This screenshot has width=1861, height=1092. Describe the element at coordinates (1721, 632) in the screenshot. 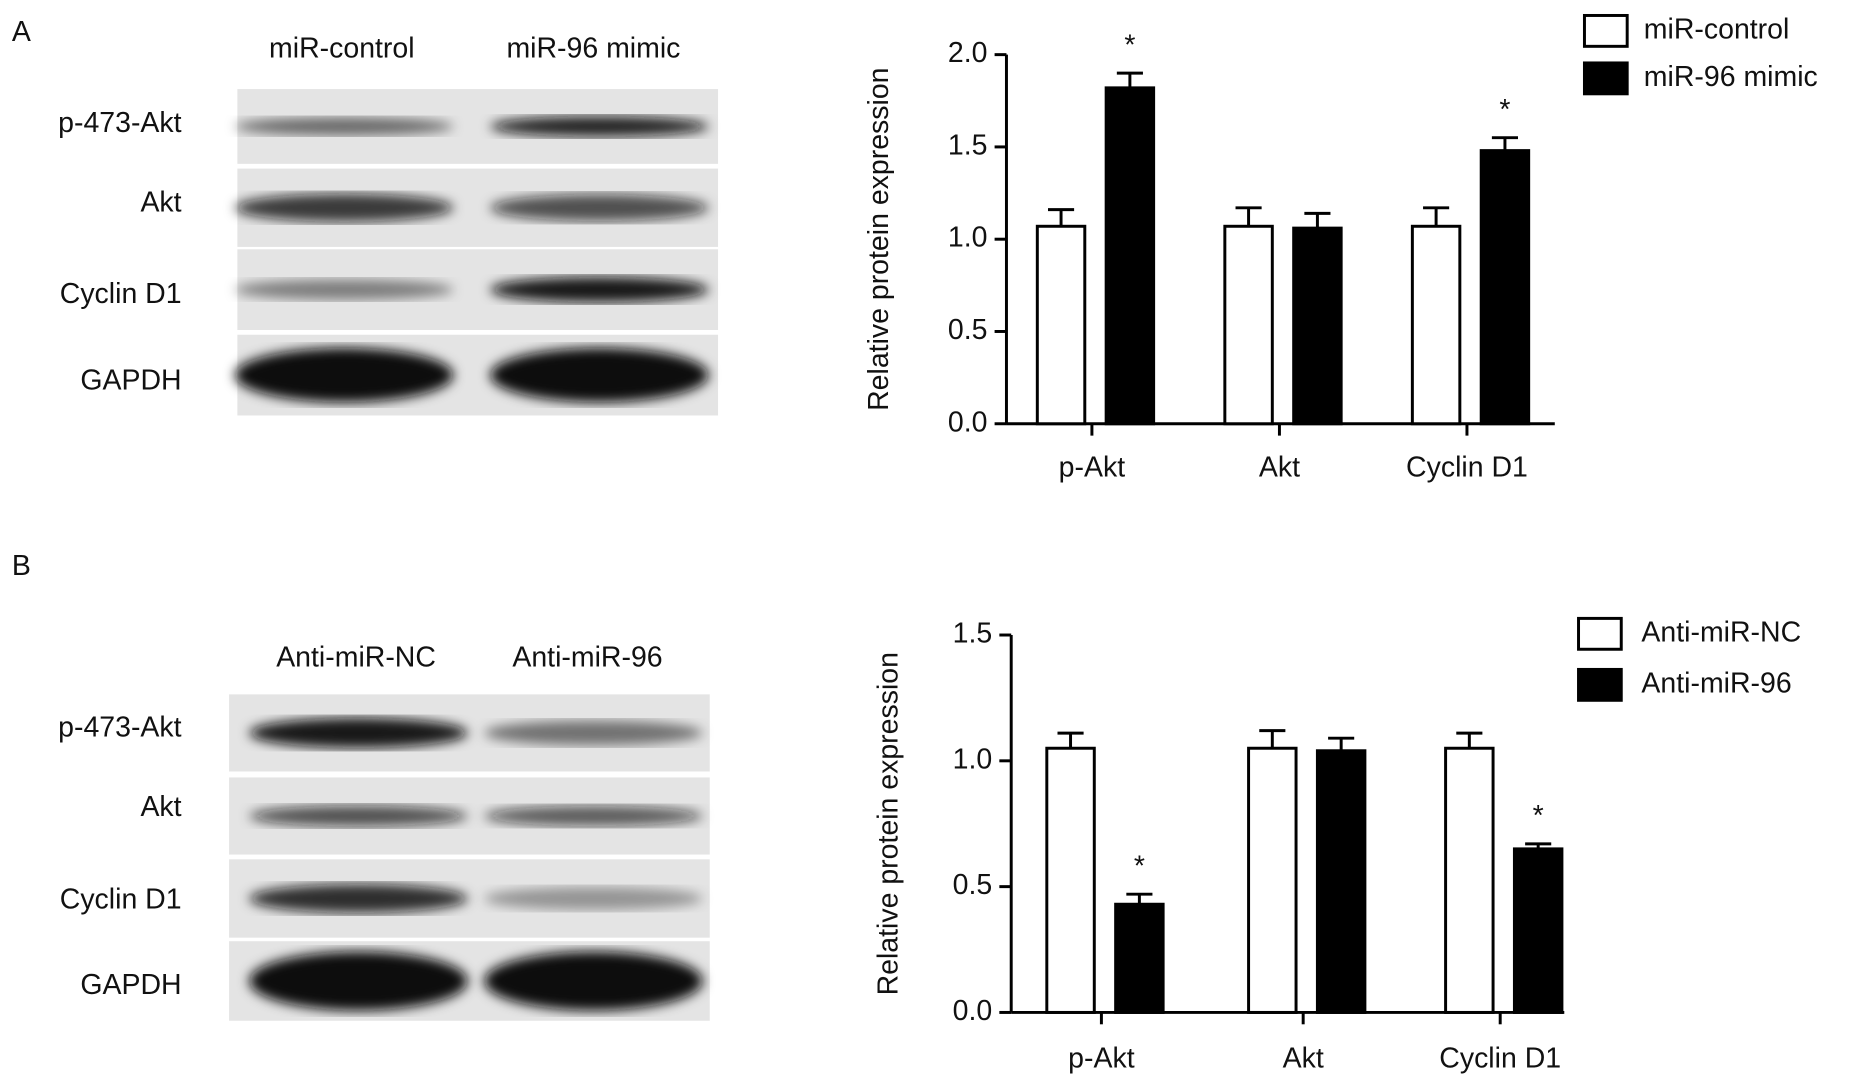

I see `legend-label: Anti-miR-NC` at that location.